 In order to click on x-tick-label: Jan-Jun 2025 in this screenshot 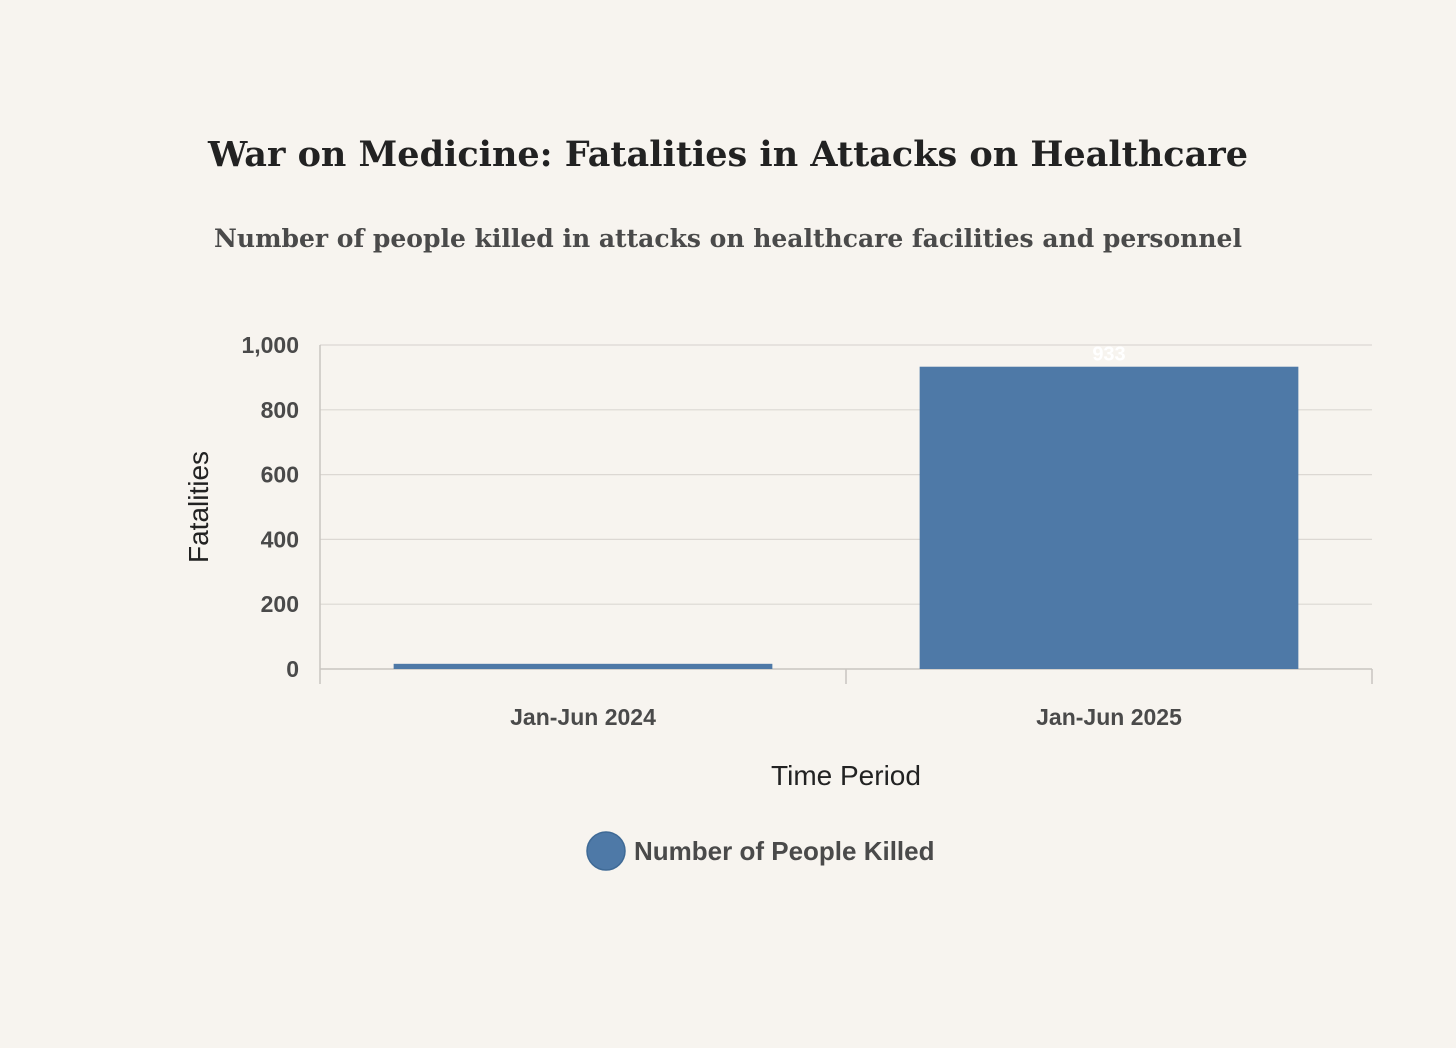, I will do `click(1109, 717)`.